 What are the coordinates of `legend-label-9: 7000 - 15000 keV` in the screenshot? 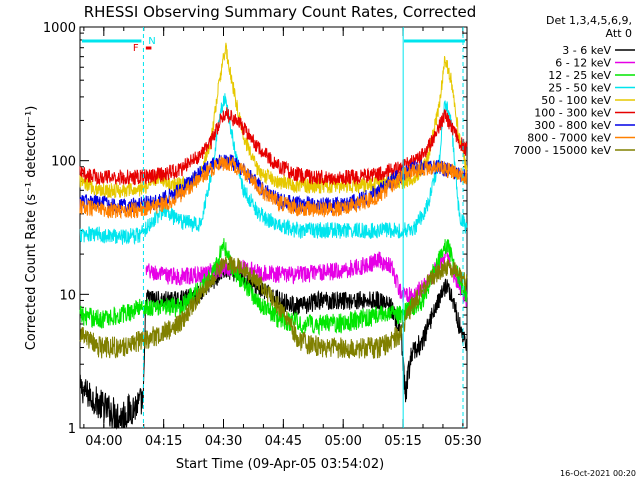 It's located at (562, 150).